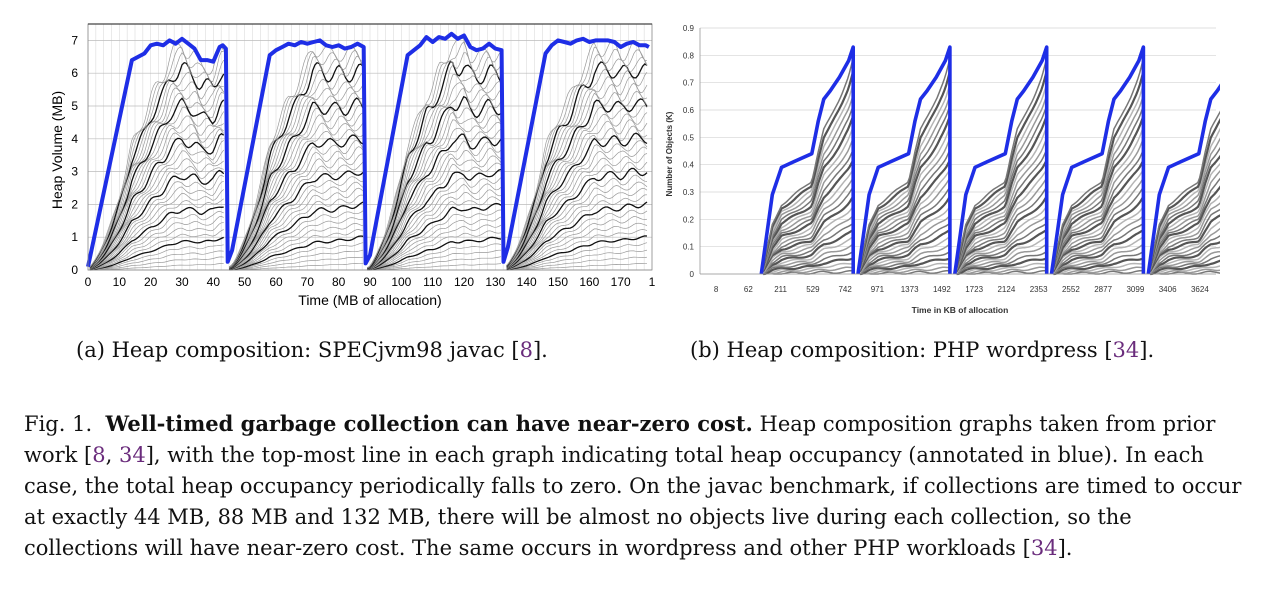  What do you see at coordinates (692, 274) in the screenshot?
I see `y-tick-label: 0` at bounding box center [692, 274].